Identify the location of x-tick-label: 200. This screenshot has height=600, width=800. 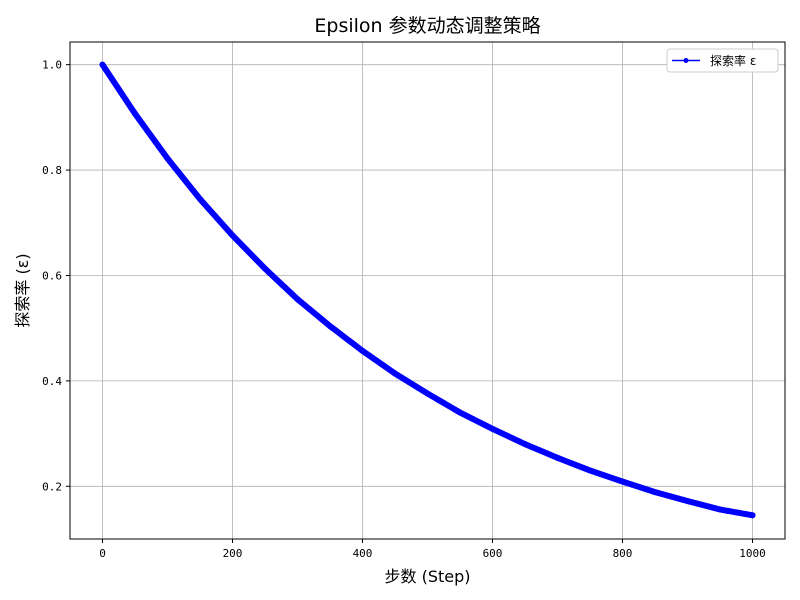
(233, 553).